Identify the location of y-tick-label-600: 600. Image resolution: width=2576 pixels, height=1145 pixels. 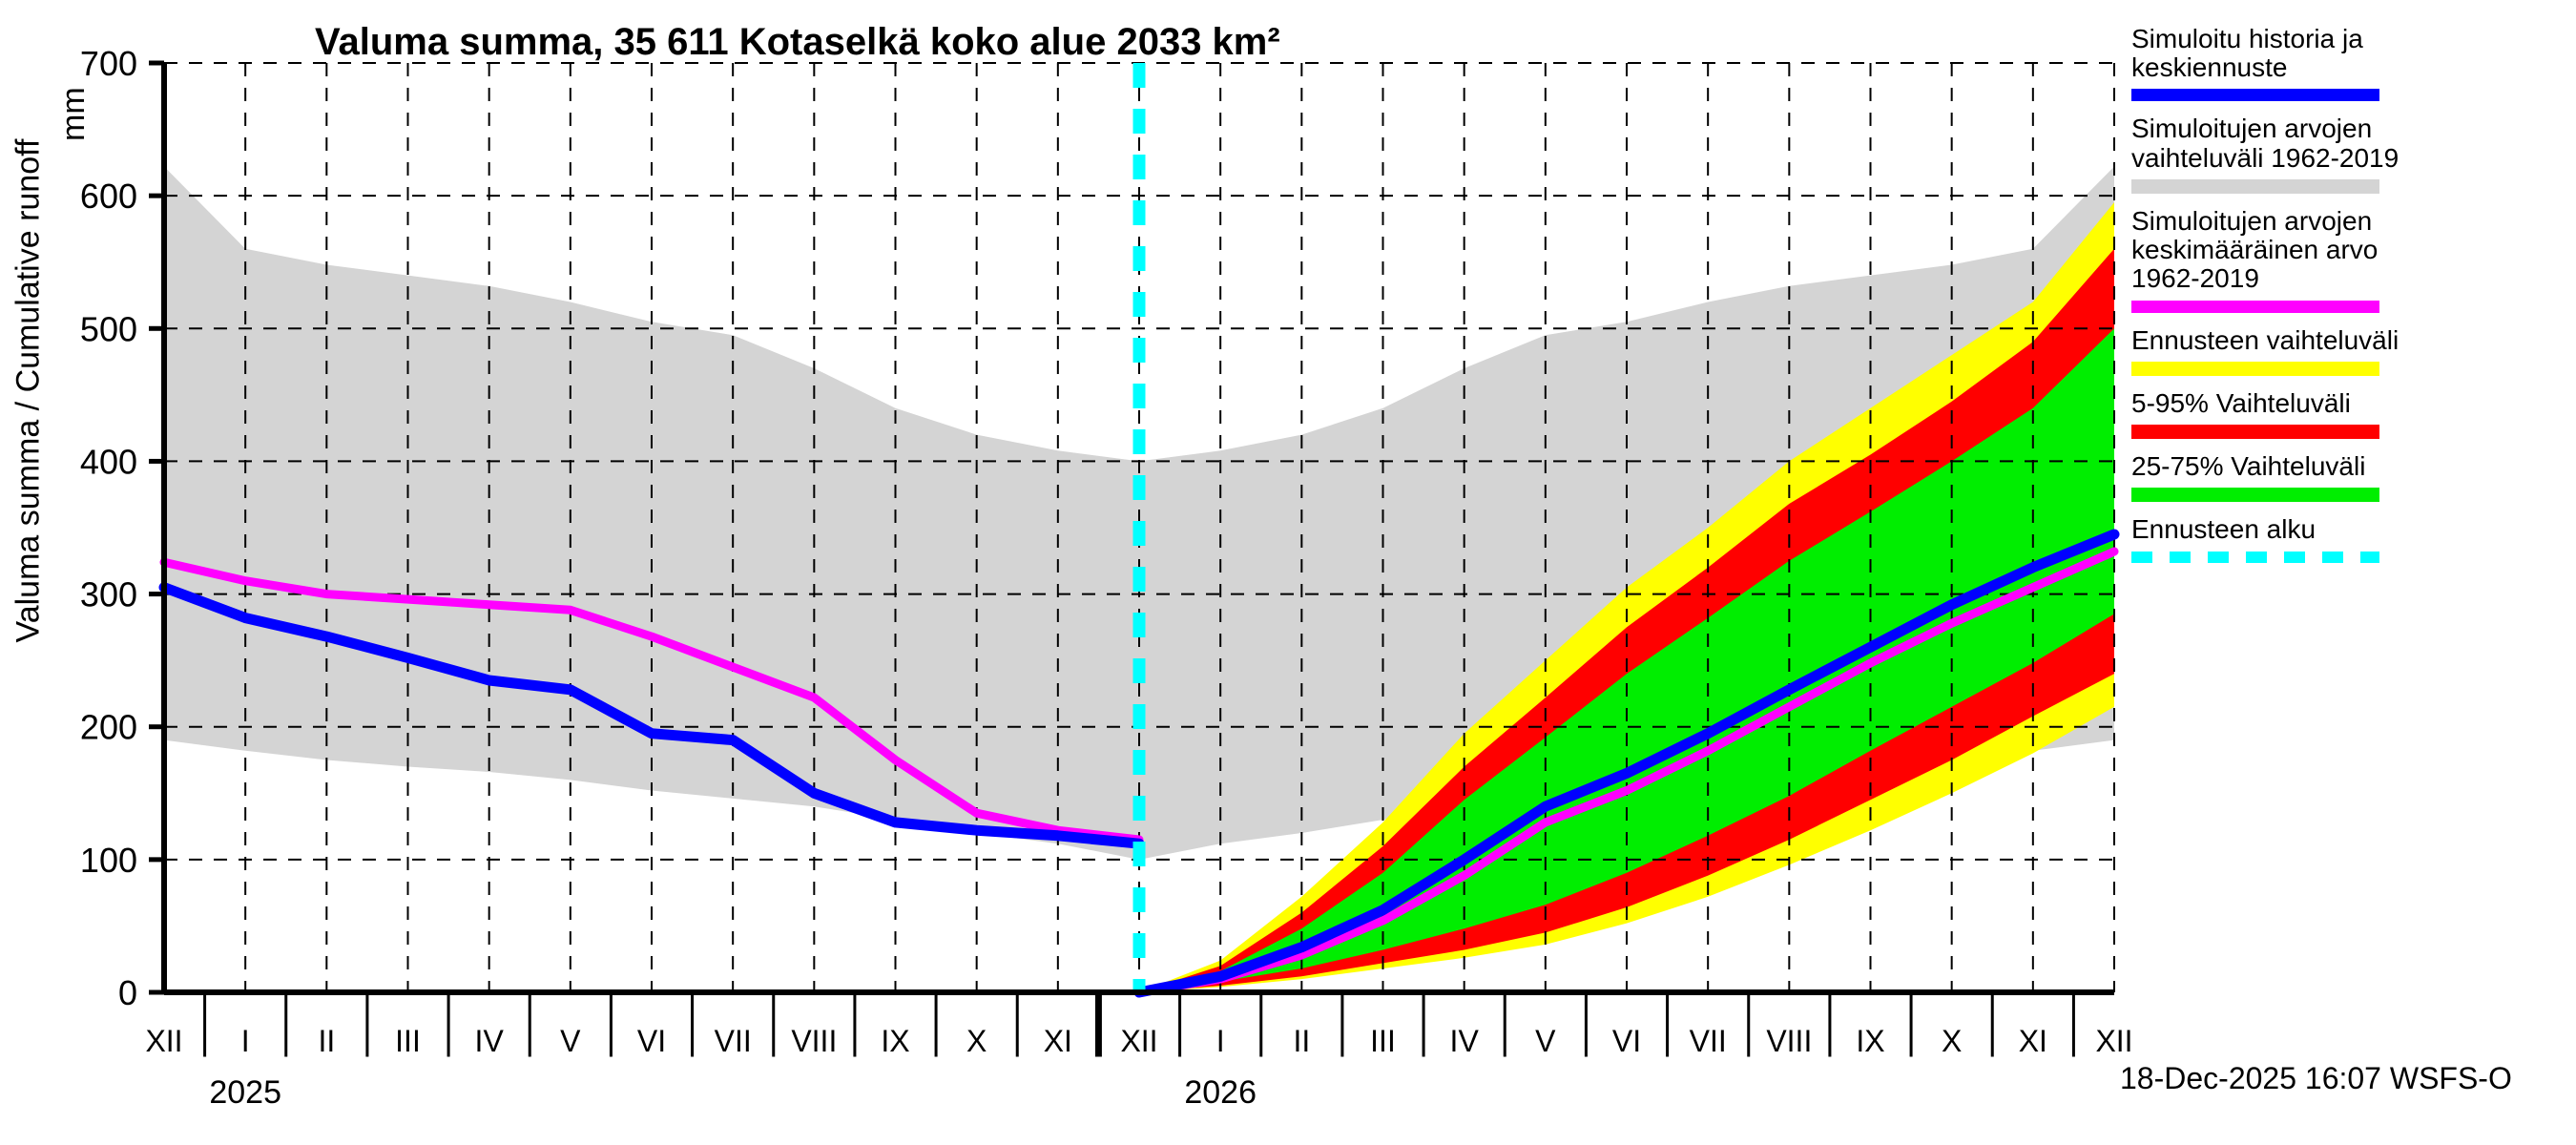
(108, 197).